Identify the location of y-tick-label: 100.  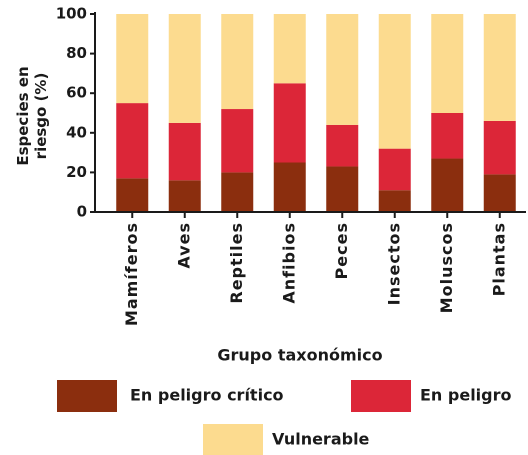
(71, 14).